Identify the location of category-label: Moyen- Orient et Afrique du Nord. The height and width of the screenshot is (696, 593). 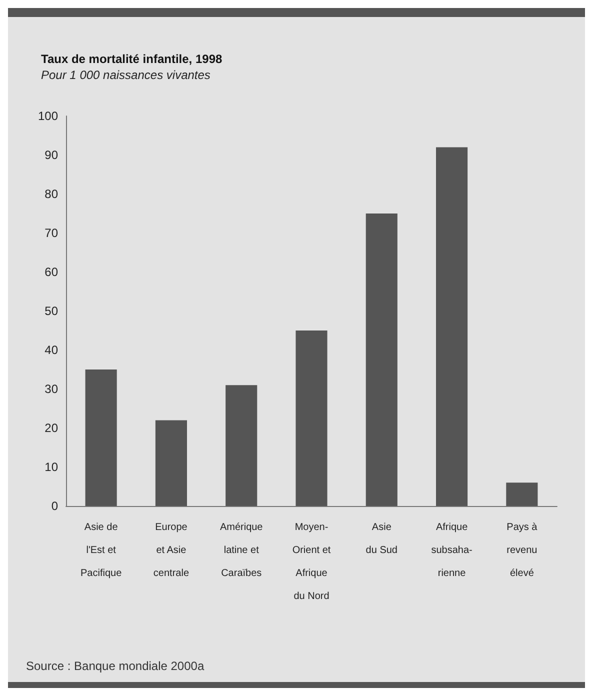
(311, 562).